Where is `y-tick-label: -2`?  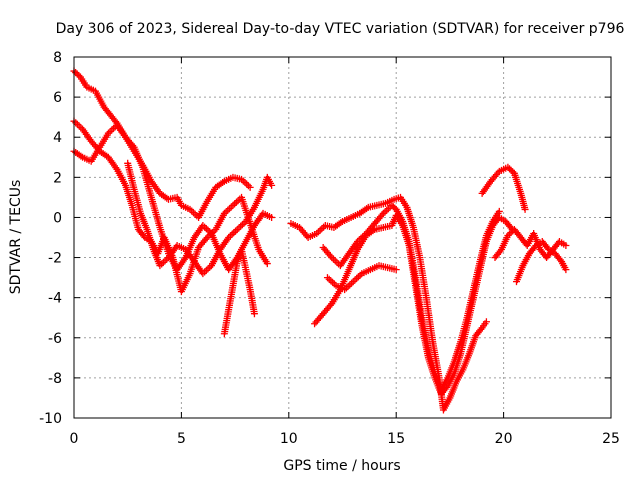
y-tick-label: -2 is located at coordinates (55, 259).